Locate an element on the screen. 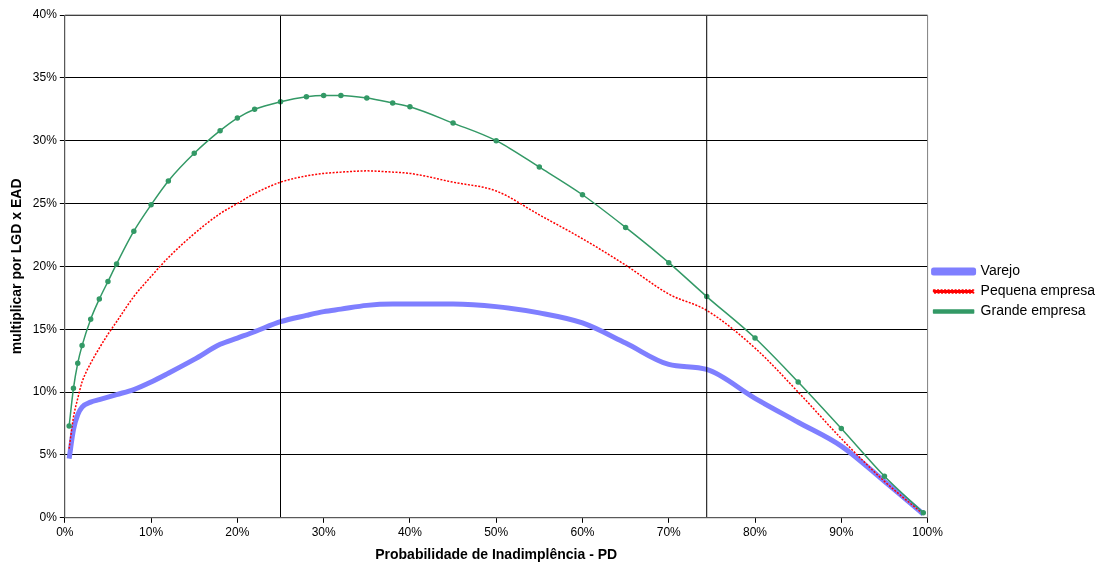 Image resolution: width=1107 pixels, height=568 pixels. y-tick-label: 20% is located at coordinates (45, 265).